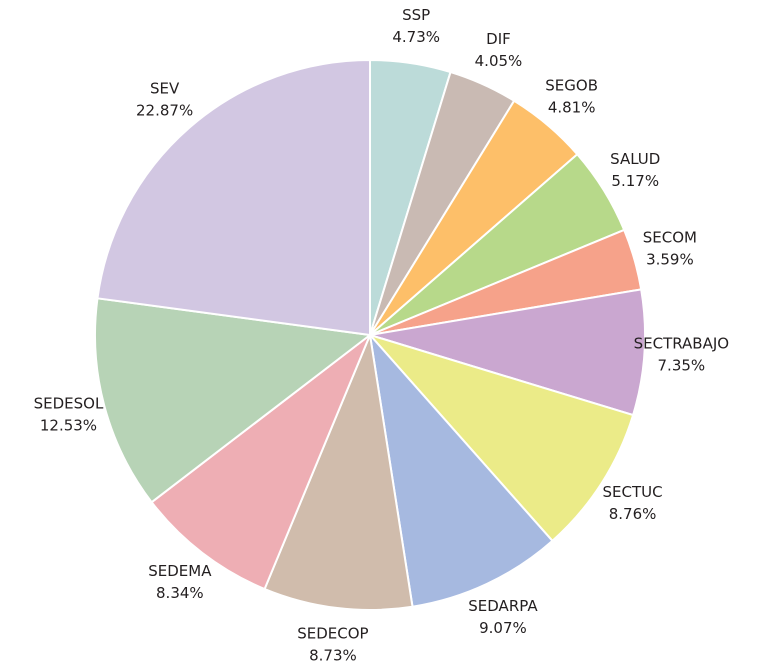  I want to click on slice-label: SSP, so click(416, 15).